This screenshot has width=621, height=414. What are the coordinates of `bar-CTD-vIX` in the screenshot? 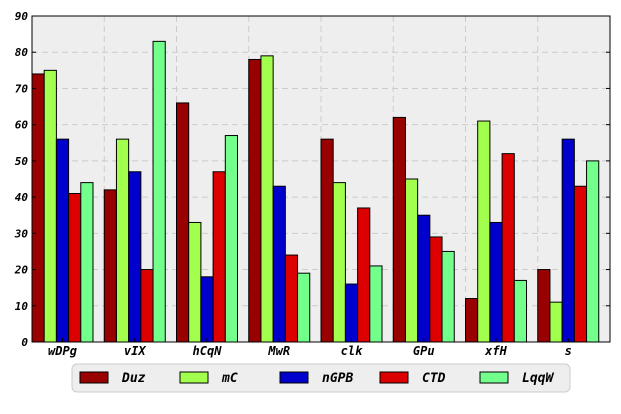 It's located at (147, 306).